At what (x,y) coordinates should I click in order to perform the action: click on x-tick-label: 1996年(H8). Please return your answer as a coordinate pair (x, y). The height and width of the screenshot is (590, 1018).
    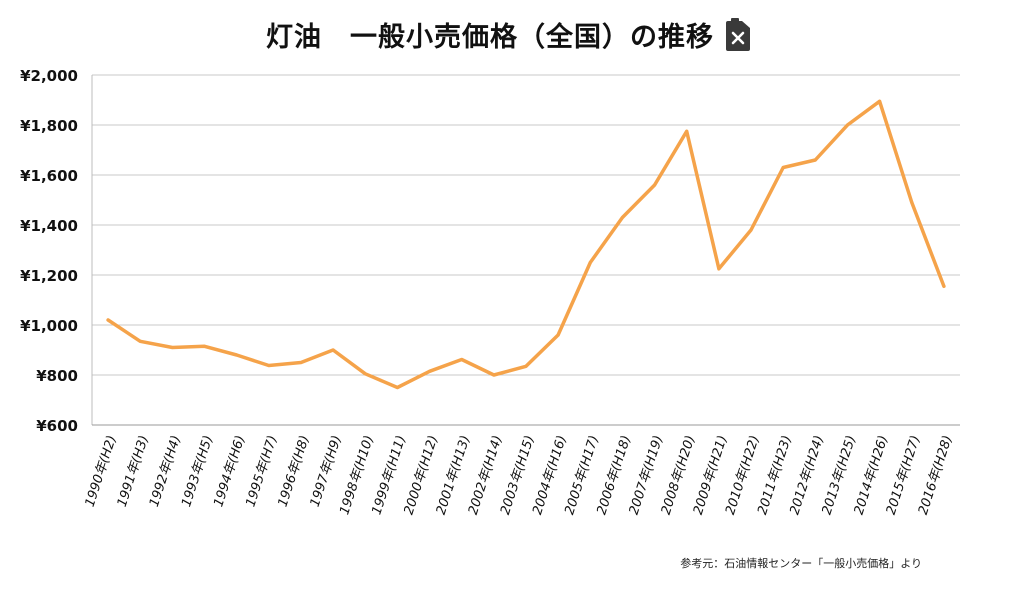
    Looking at the image, I should click on (294, 471).